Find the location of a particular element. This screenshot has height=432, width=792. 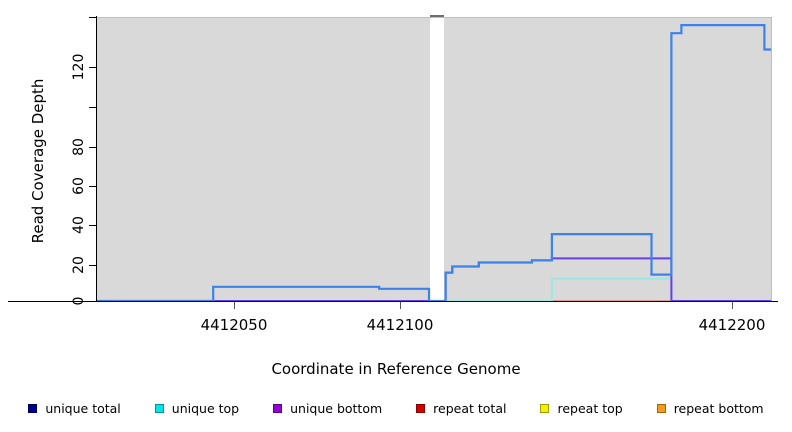

legend-item-unique-top: unique top is located at coordinates (197, 408).